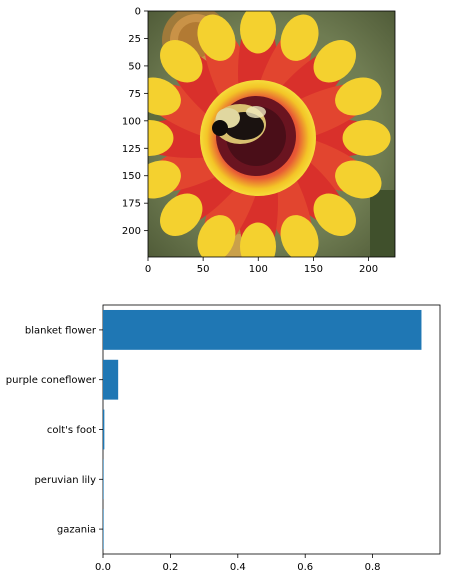 The height and width of the screenshot is (582, 449). What do you see at coordinates (76, 530) in the screenshot?
I see `bar-category-label: gazania` at bounding box center [76, 530].